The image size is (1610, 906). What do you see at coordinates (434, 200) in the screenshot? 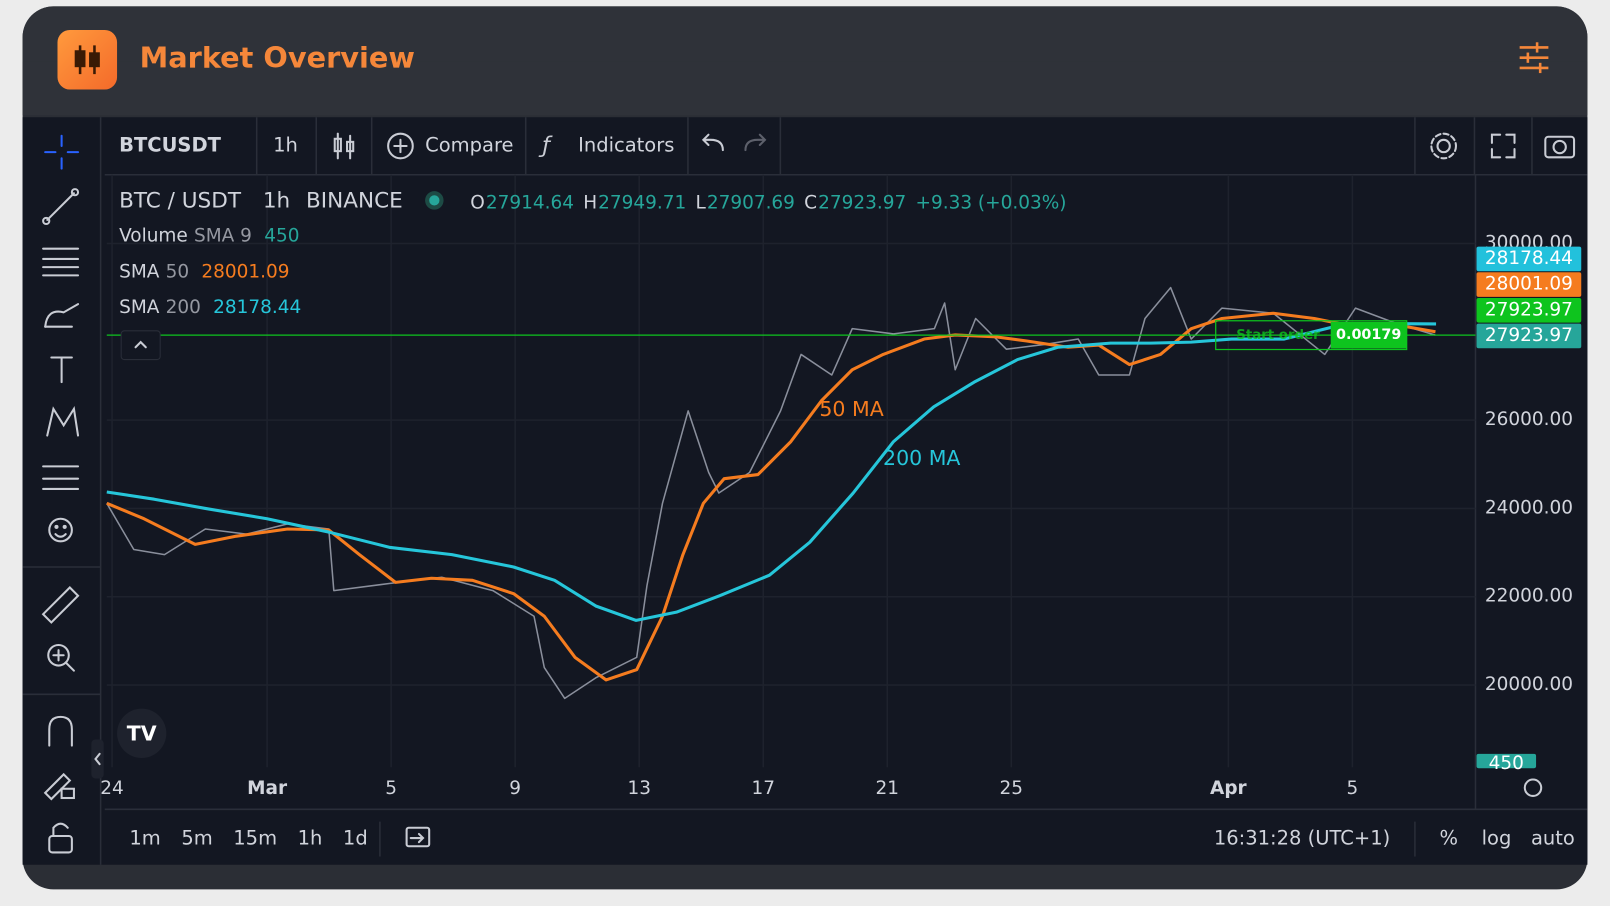
I see `market-status-dot` at bounding box center [434, 200].